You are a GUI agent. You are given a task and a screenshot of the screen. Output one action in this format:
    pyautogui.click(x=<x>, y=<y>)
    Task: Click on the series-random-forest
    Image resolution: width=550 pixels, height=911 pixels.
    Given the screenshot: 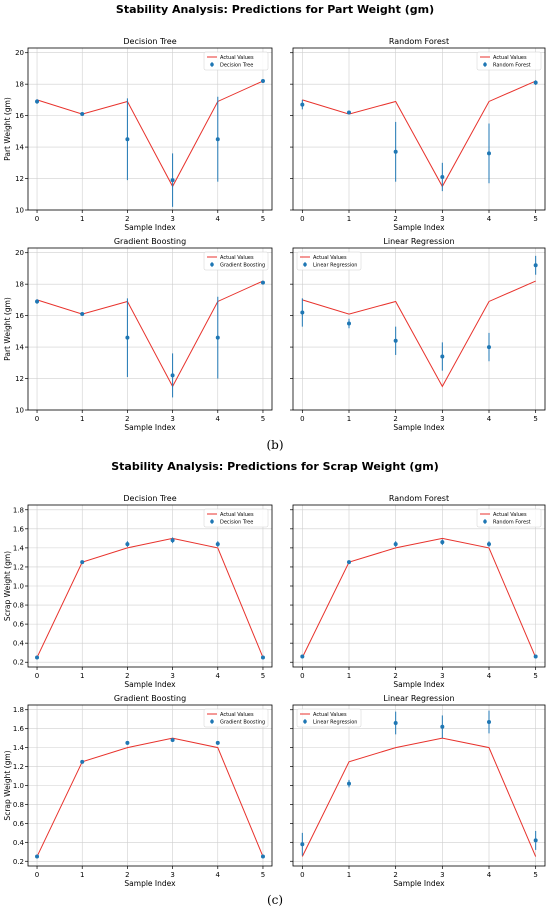 What is the action you would take?
    pyautogui.click(x=419, y=136)
    